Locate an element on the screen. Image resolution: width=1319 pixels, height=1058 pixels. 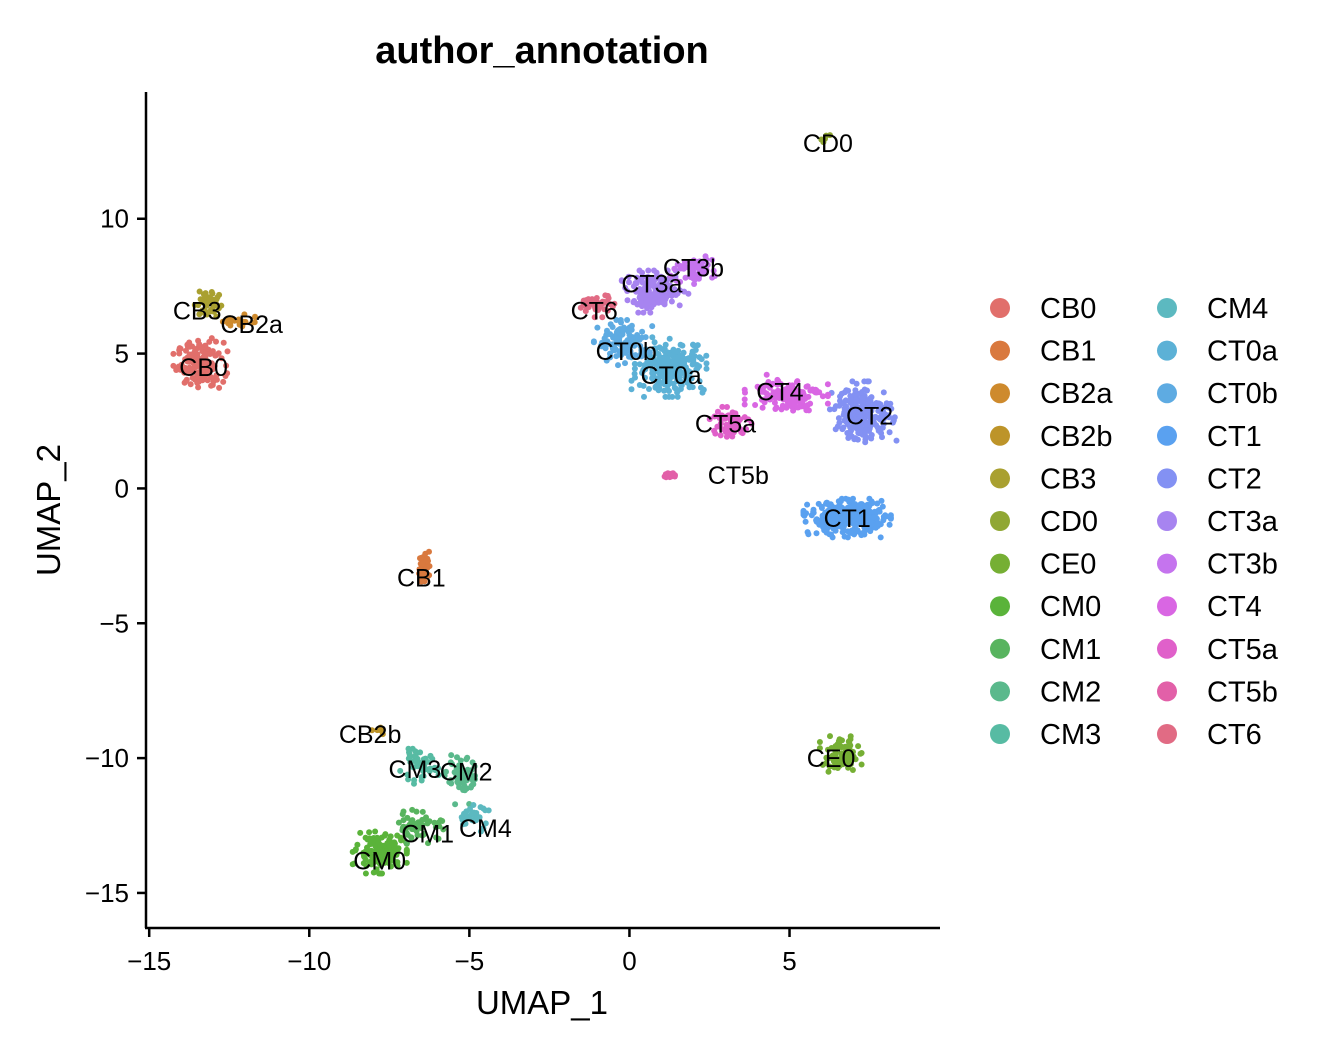
legend-item-cd0: CD0 is located at coordinates (1044, 522).